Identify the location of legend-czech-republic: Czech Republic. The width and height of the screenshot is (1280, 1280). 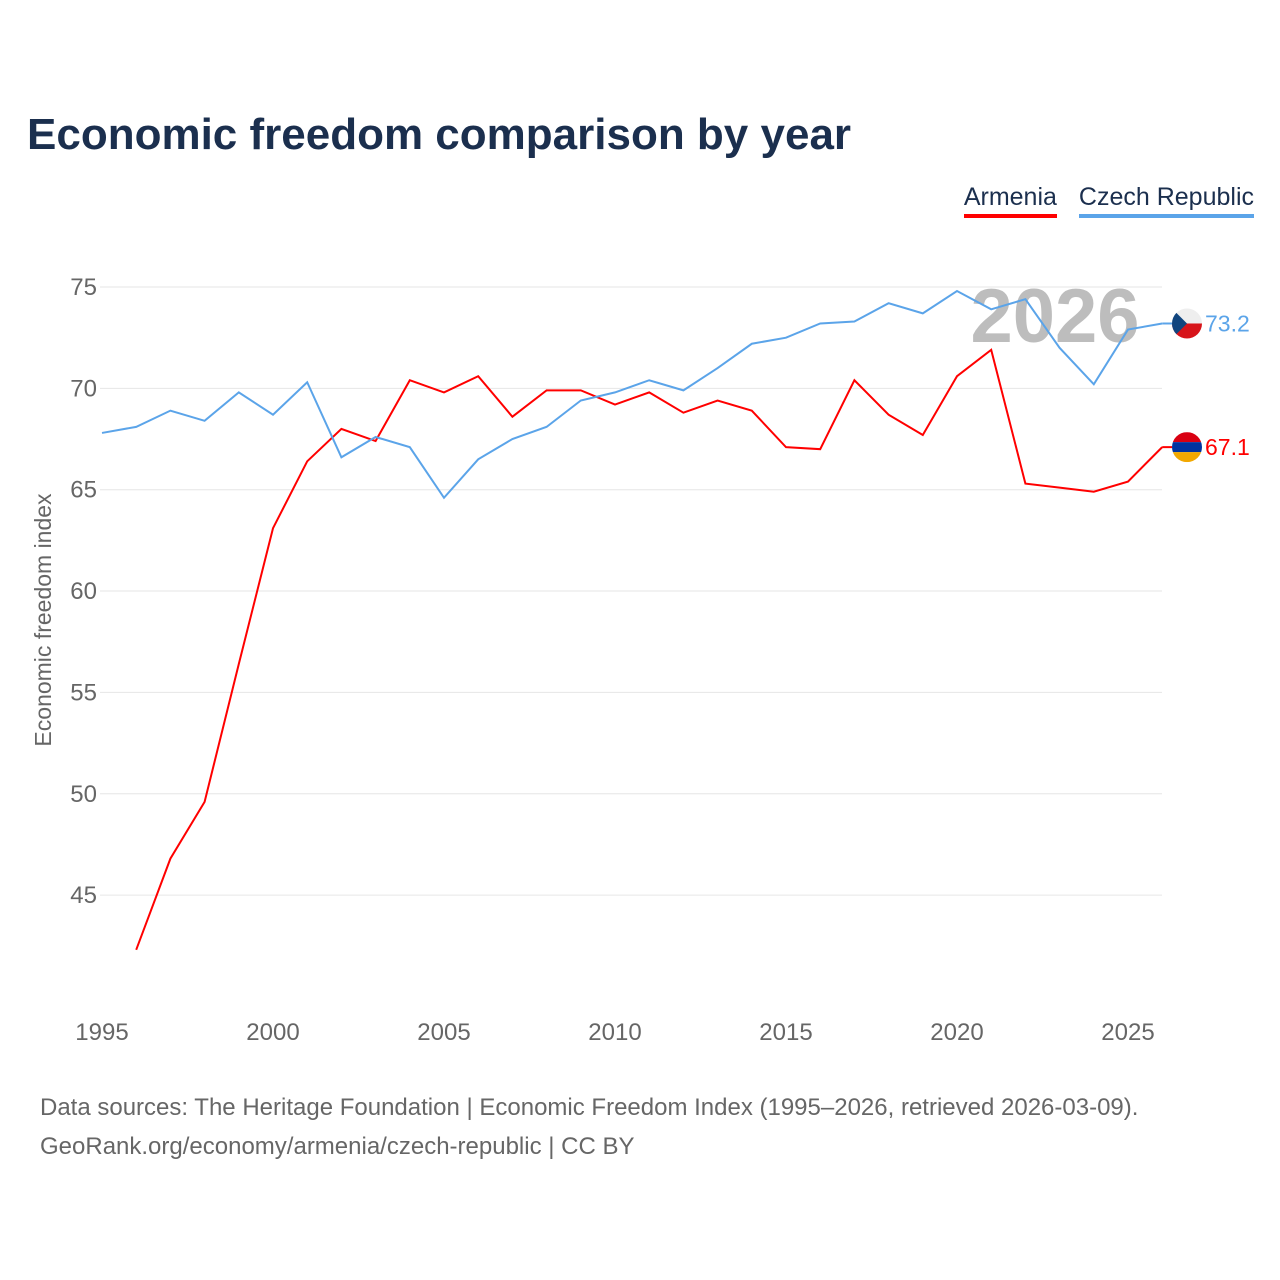
(1166, 200).